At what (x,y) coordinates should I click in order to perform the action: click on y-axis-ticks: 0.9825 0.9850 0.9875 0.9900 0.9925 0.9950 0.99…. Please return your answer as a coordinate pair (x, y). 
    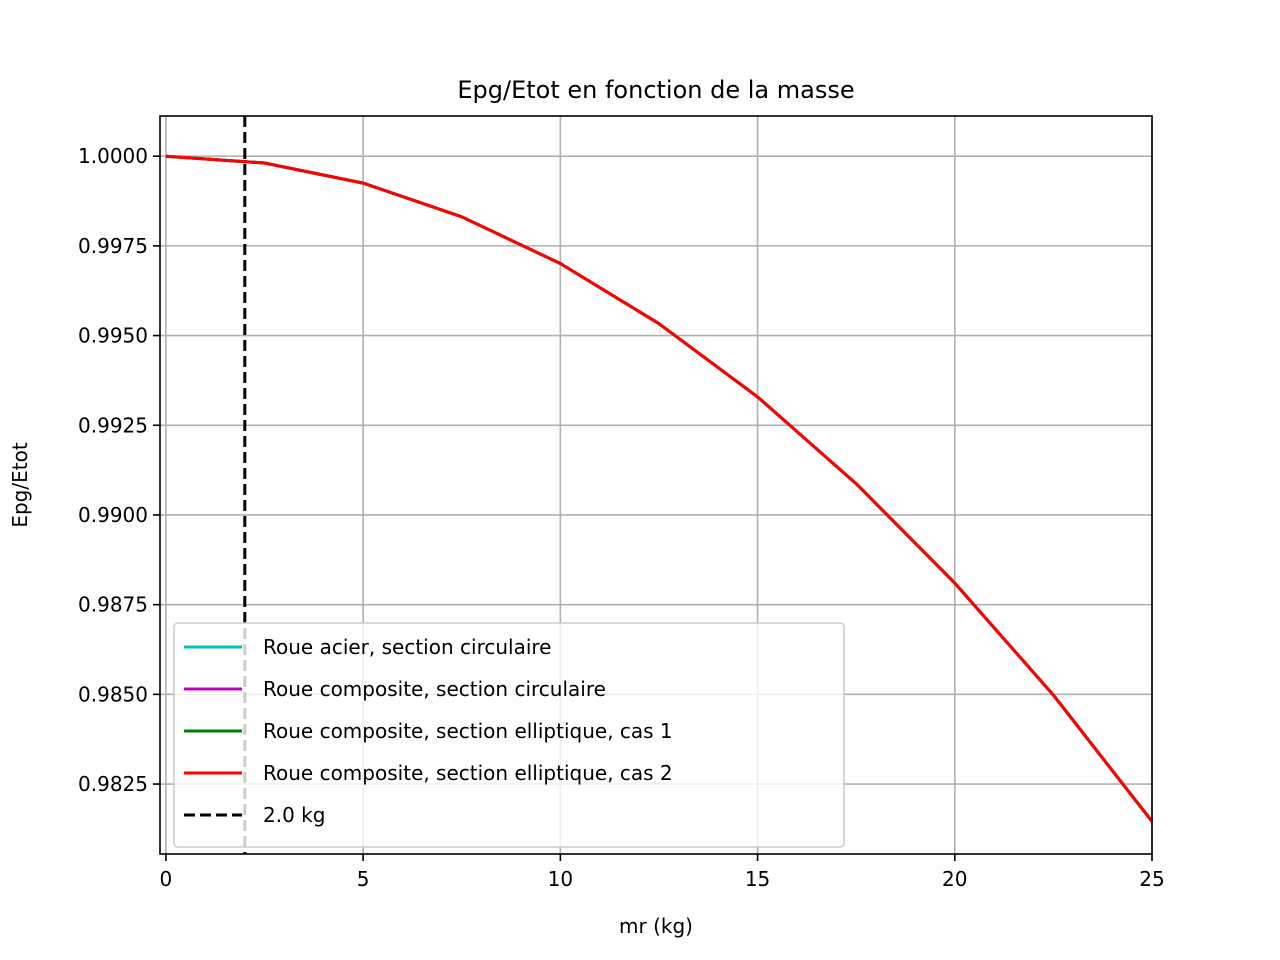
    Looking at the image, I should click on (119, 470).